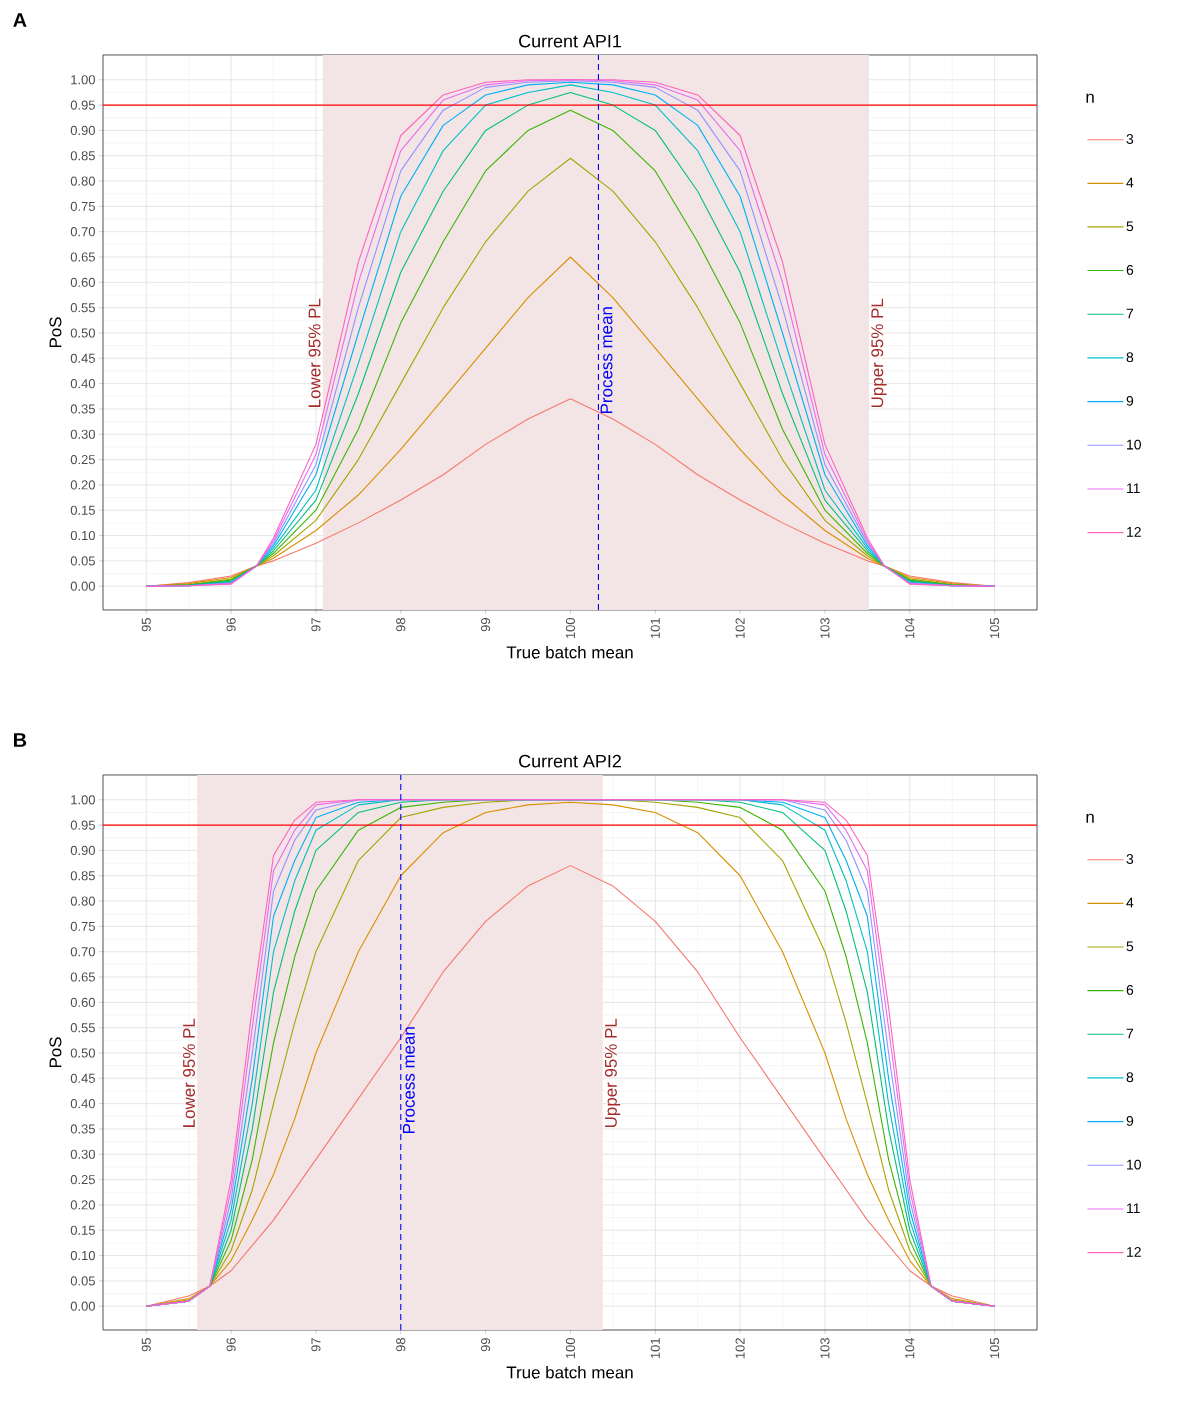 This screenshot has height=1420, width=1179. Describe the element at coordinates (570, 761) in the screenshot. I see `chart-title: Current API2` at that location.